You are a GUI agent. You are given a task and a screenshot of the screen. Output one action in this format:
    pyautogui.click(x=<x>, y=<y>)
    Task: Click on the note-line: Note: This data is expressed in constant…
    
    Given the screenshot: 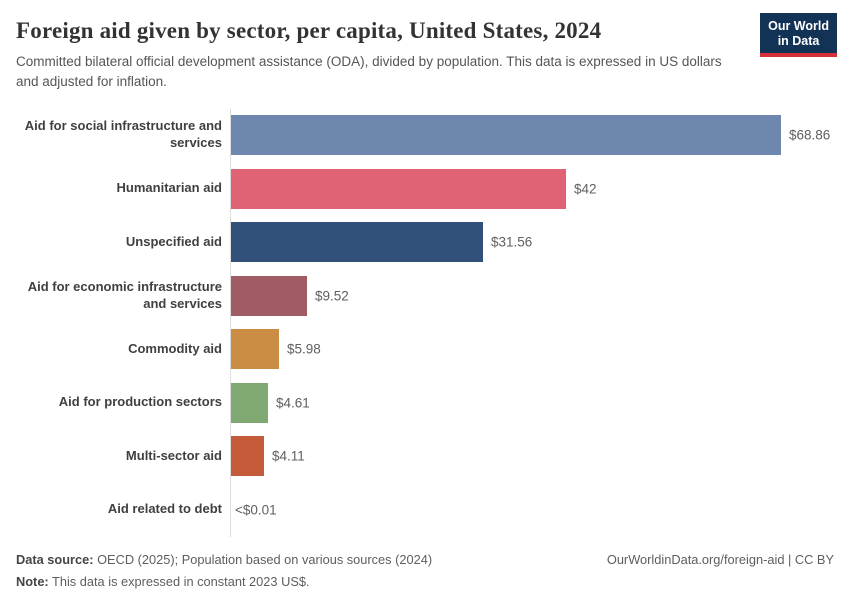 What is the action you would take?
    pyautogui.click(x=425, y=581)
    